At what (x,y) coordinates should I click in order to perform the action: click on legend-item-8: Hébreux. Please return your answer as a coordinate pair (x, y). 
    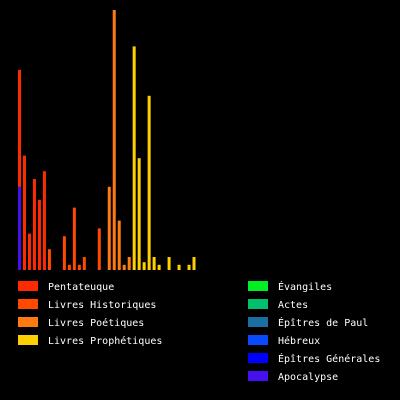
    Looking at the image, I should click on (284, 341).